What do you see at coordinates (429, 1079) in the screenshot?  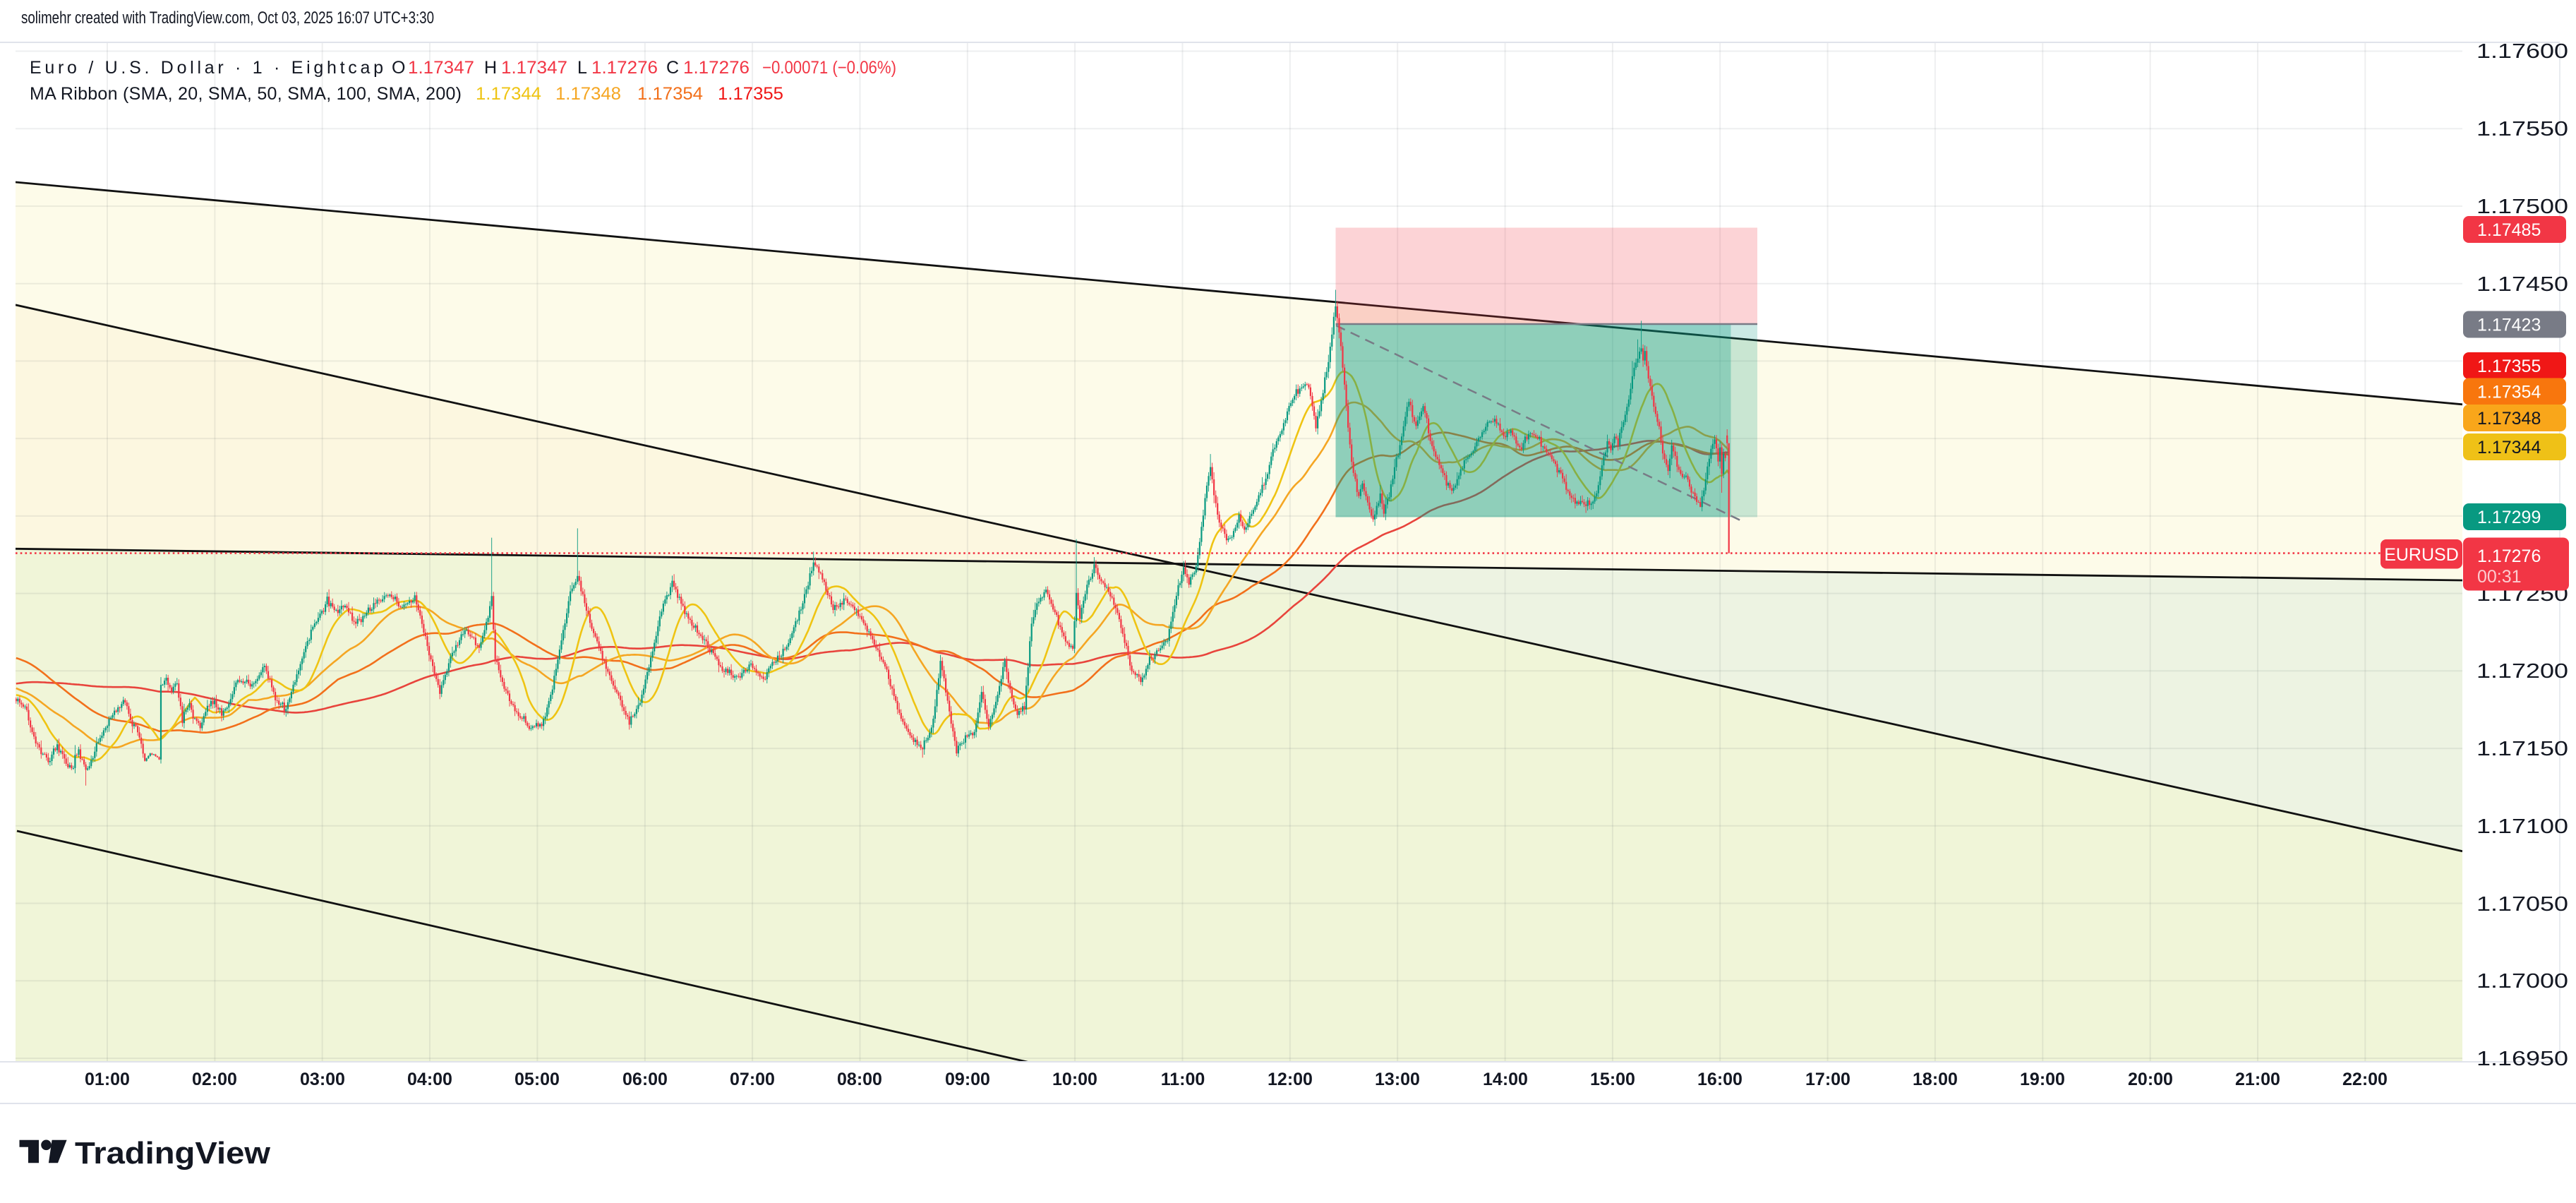 I see `svg-text: 04:00` at bounding box center [429, 1079].